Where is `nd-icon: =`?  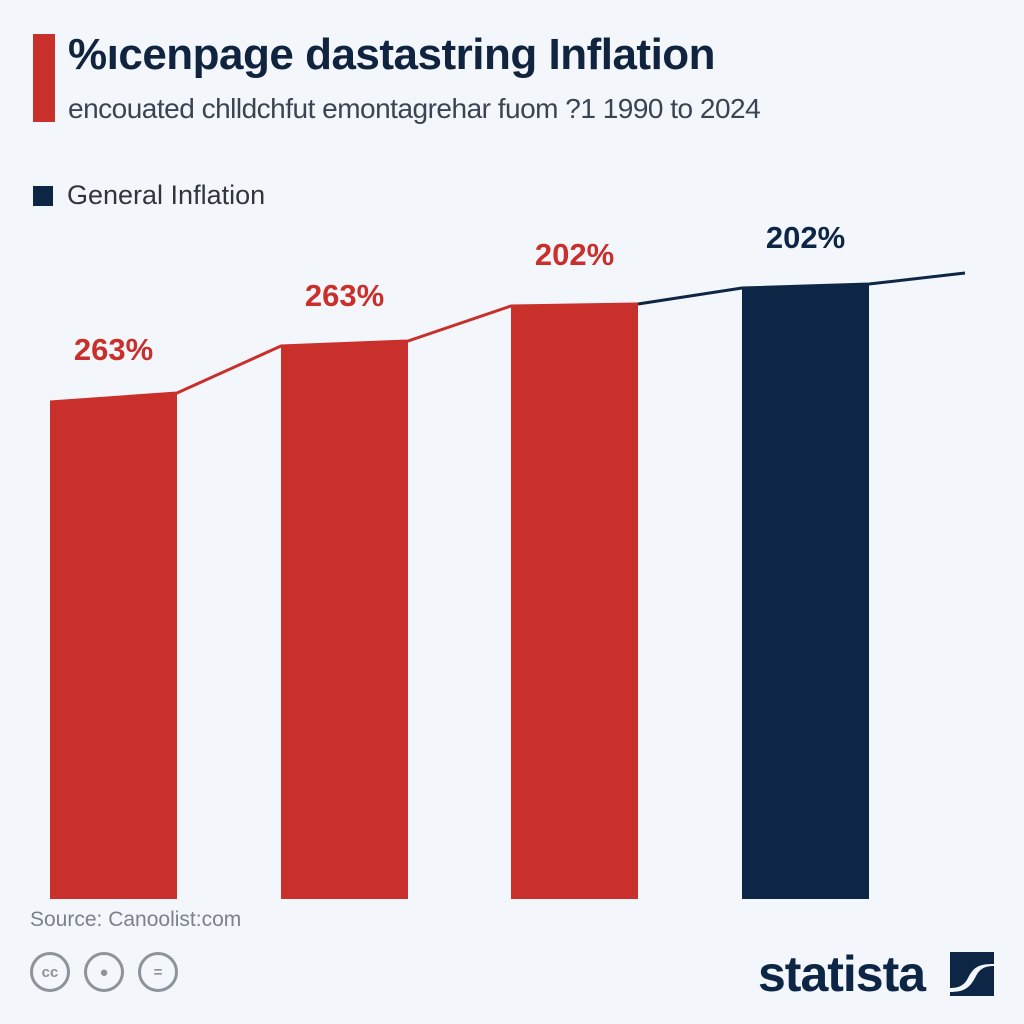
nd-icon: = is located at coordinates (158, 972).